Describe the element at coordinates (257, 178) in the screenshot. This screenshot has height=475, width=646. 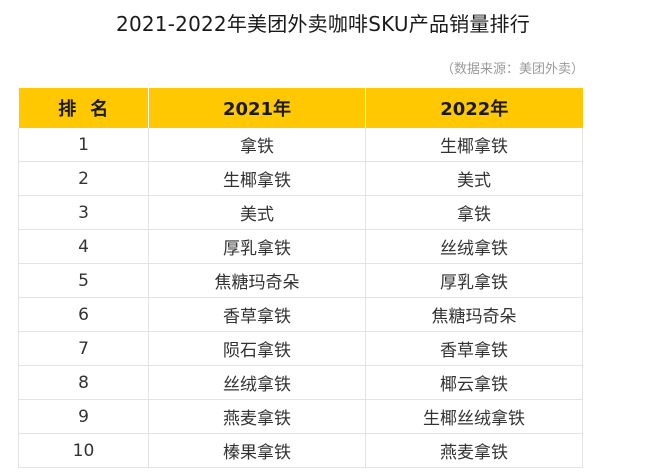
I see `product-2021-cell: 生椰拿铁` at that location.